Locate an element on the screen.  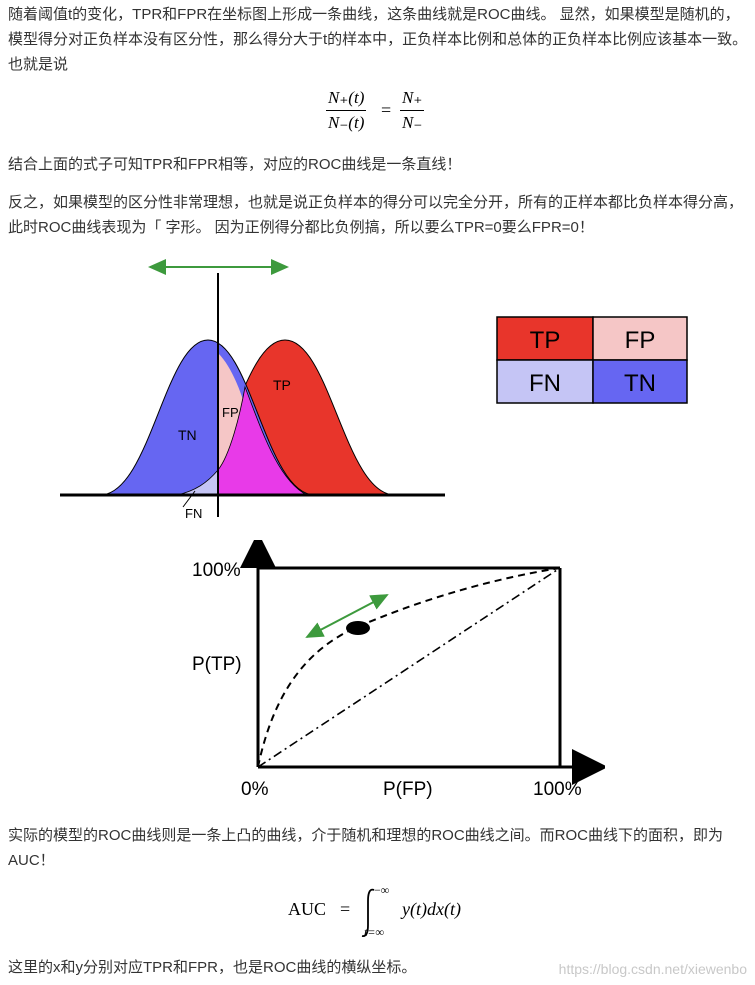
integral-lower-limit: t=∞ is located at coordinates (374, 932).